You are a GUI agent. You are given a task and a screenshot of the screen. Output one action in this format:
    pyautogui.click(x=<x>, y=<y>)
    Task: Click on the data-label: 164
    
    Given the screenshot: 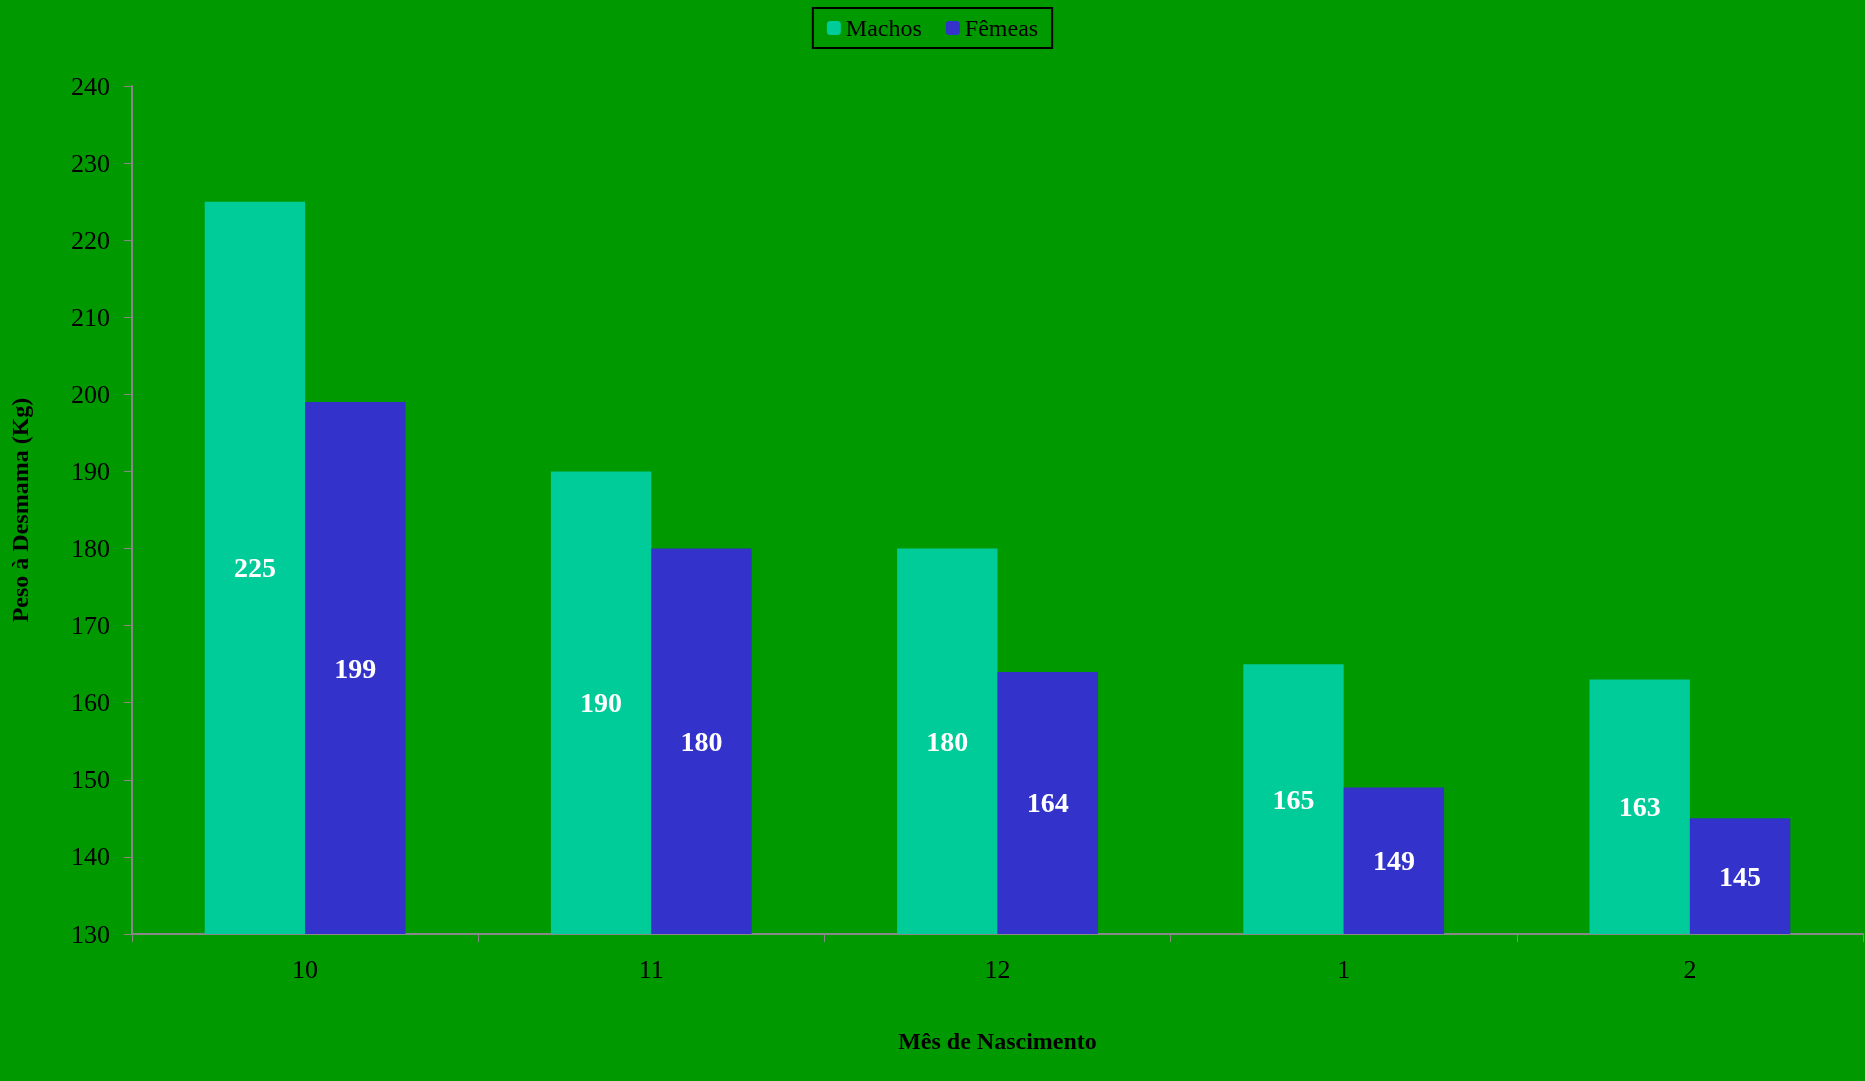 What is the action you would take?
    pyautogui.click(x=1047, y=803)
    